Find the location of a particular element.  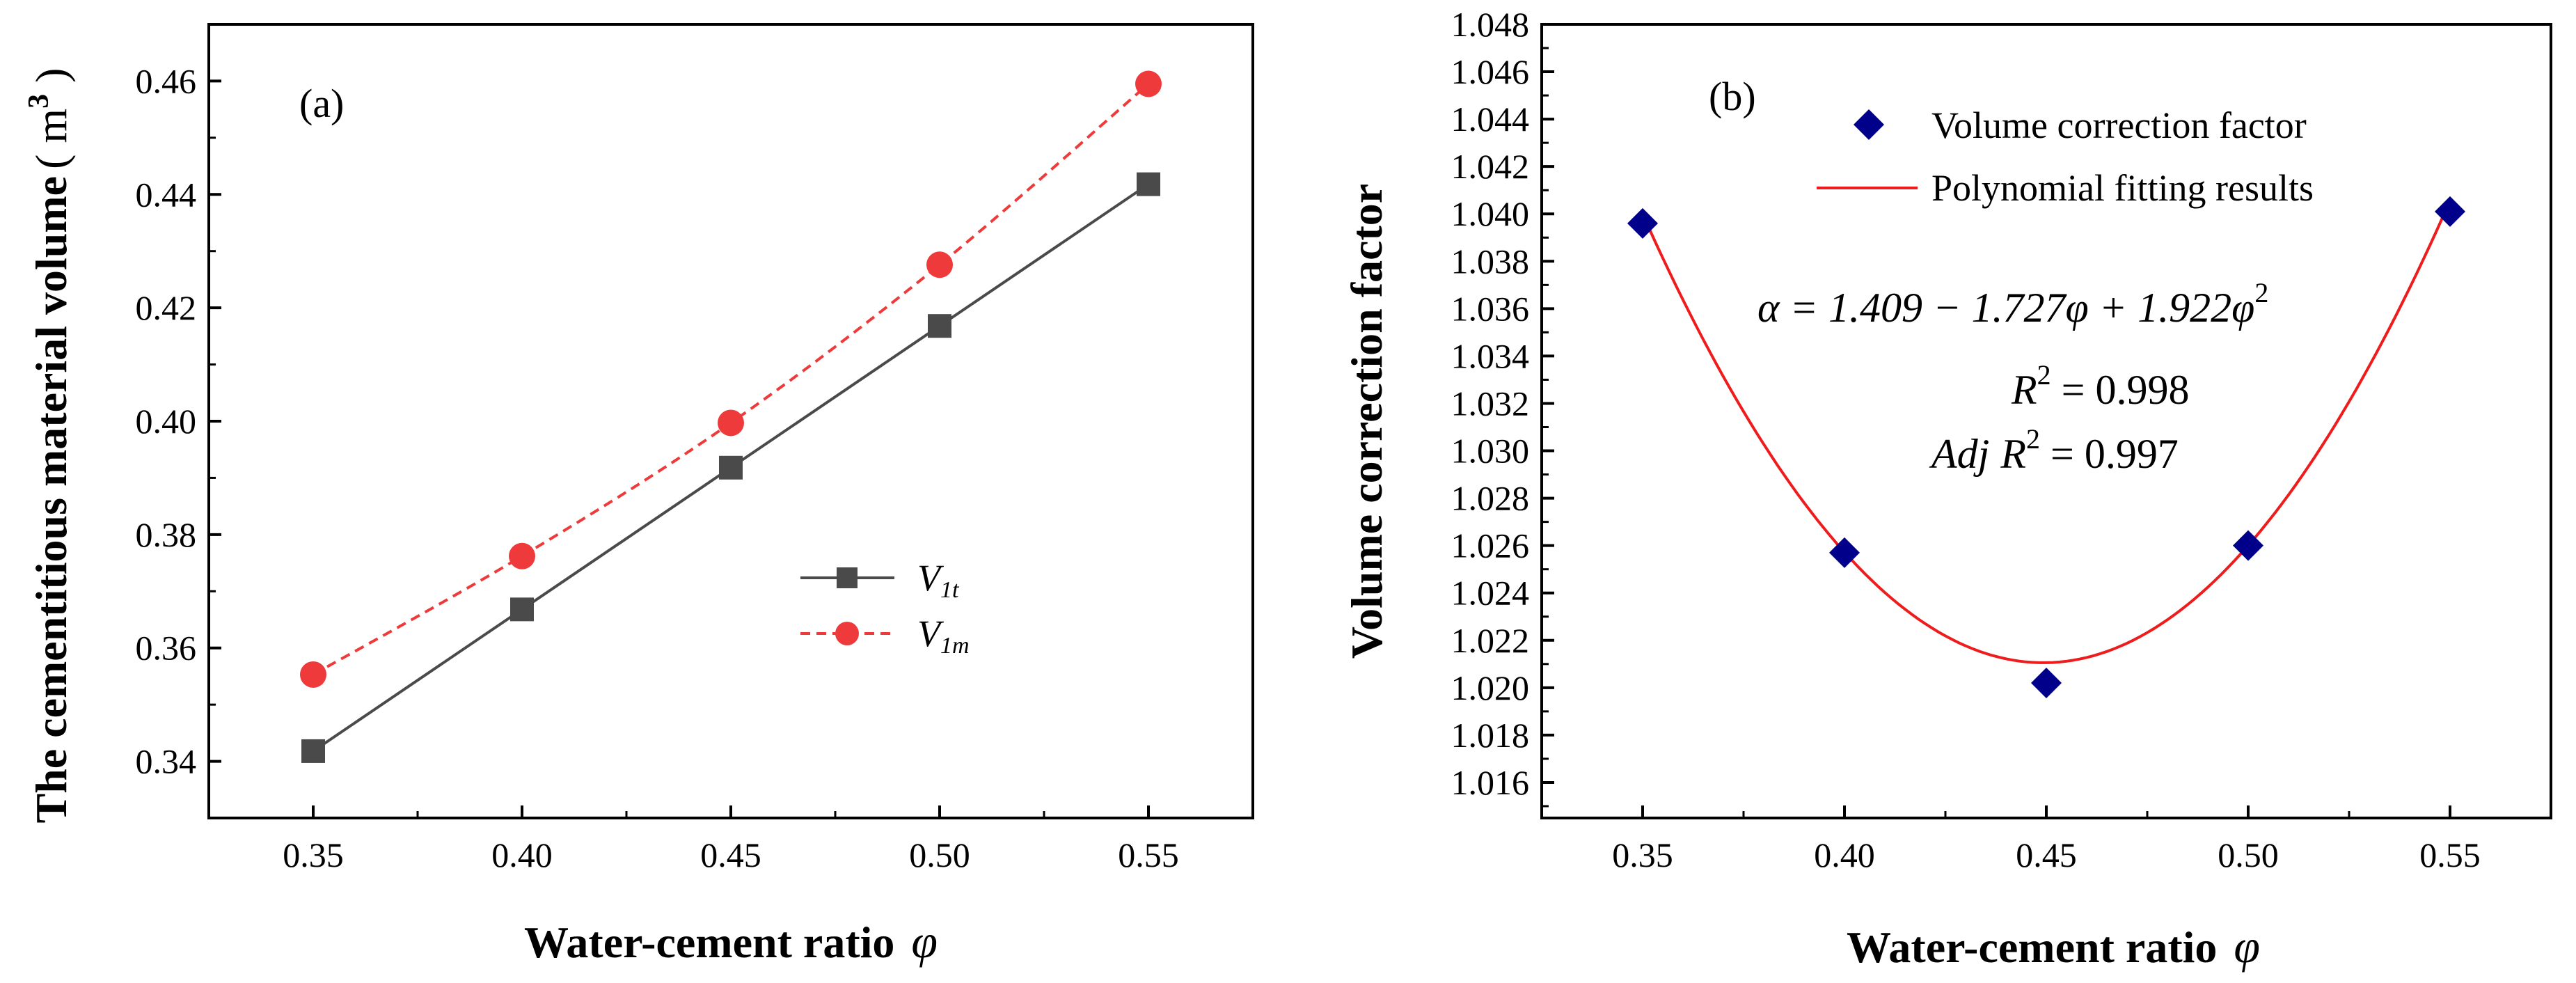

x-axis-ticks-a: 0.35 0.40 0.45 0.50 0.55 is located at coordinates (730, 840).